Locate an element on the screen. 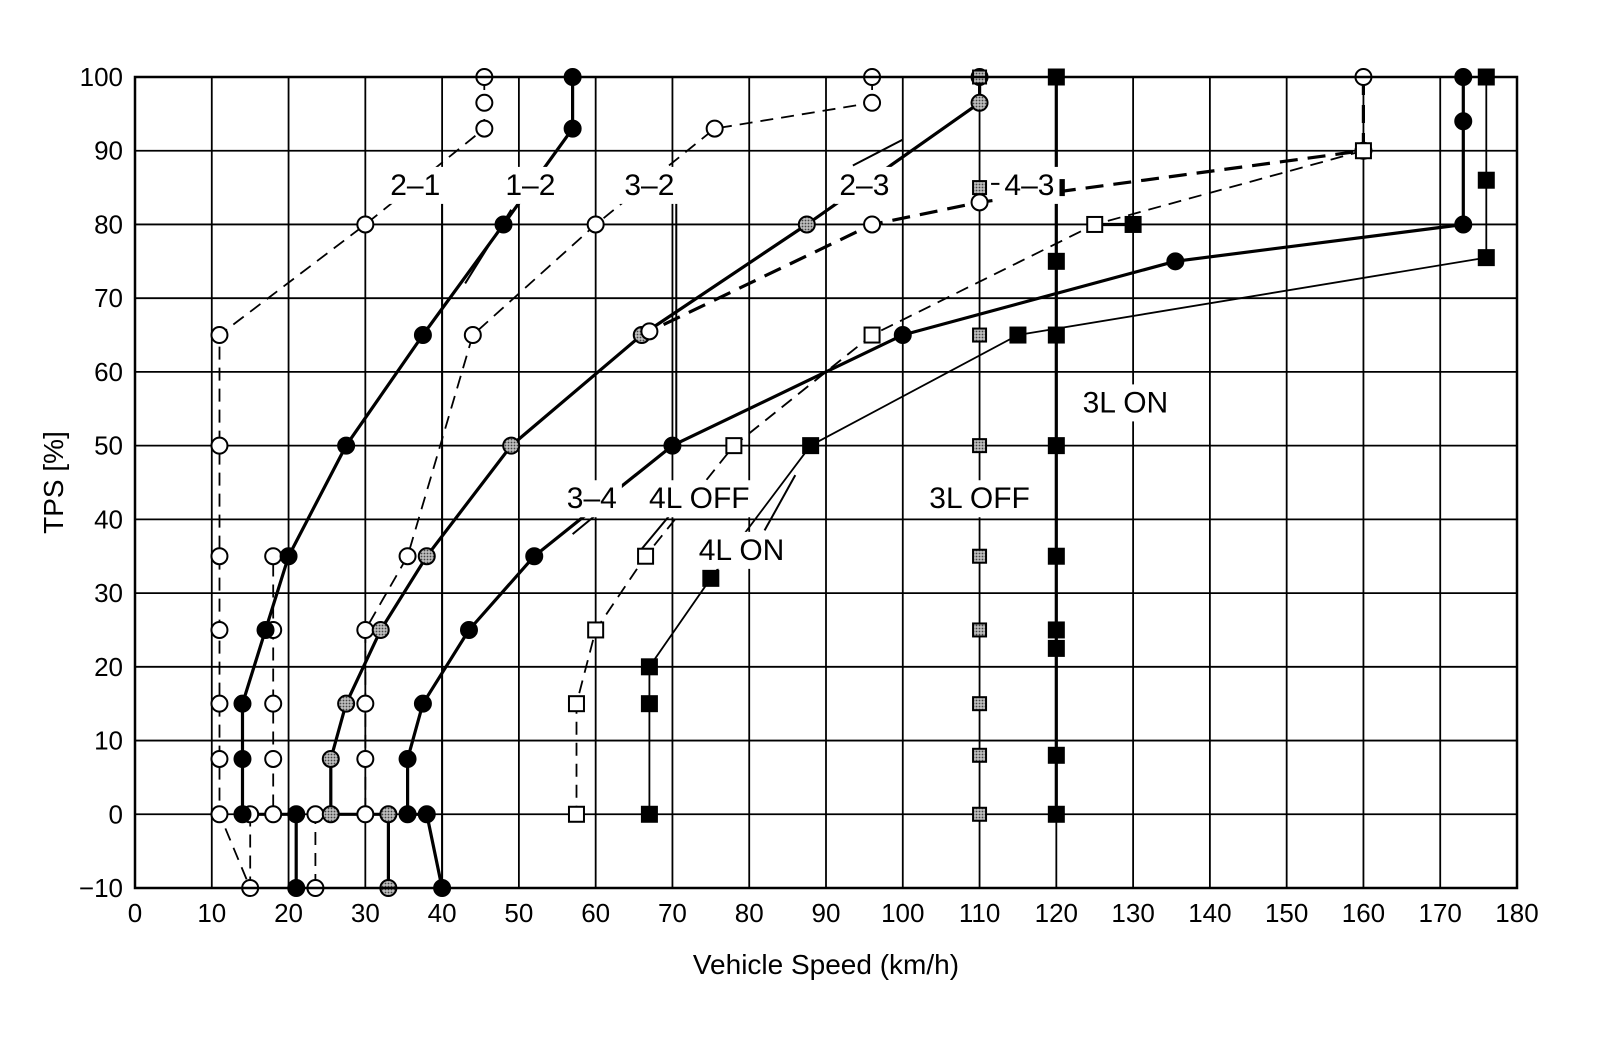 The image size is (1600, 1048). x-tick-label: 160 is located at coordinates (1363, 913).